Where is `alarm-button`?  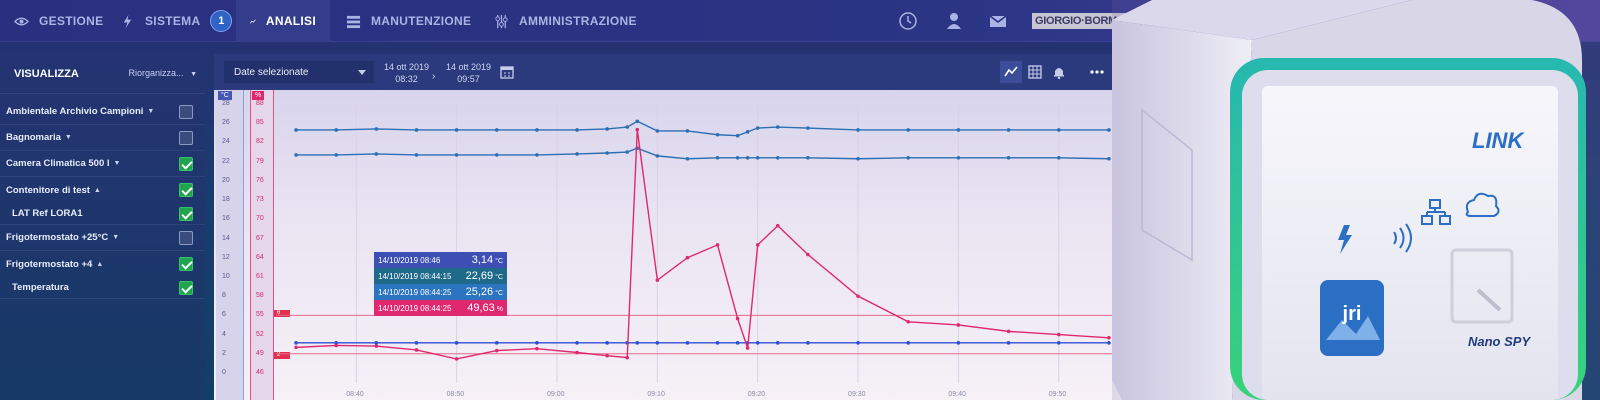
alarm-button is located at coordinates (1059, 72).